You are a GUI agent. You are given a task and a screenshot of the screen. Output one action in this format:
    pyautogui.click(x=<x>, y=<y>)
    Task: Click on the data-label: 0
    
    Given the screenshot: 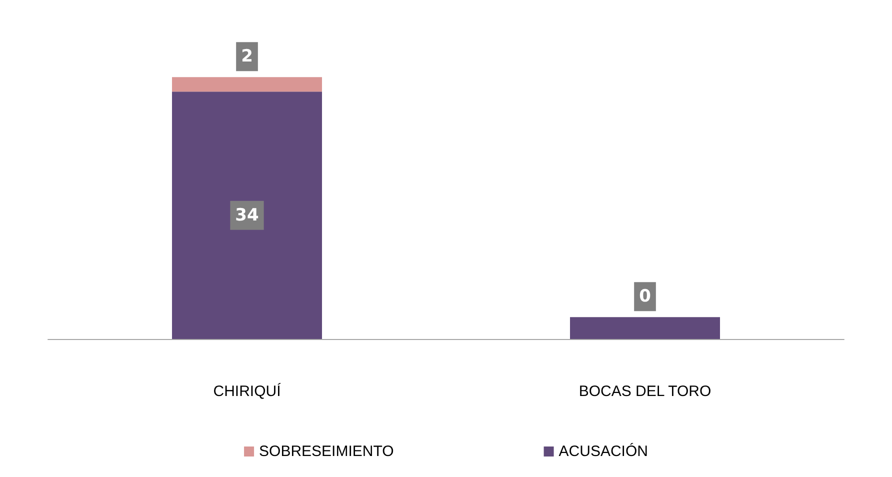 What is the action you would take?
    pyautogui.click(x=645, y=296)
    